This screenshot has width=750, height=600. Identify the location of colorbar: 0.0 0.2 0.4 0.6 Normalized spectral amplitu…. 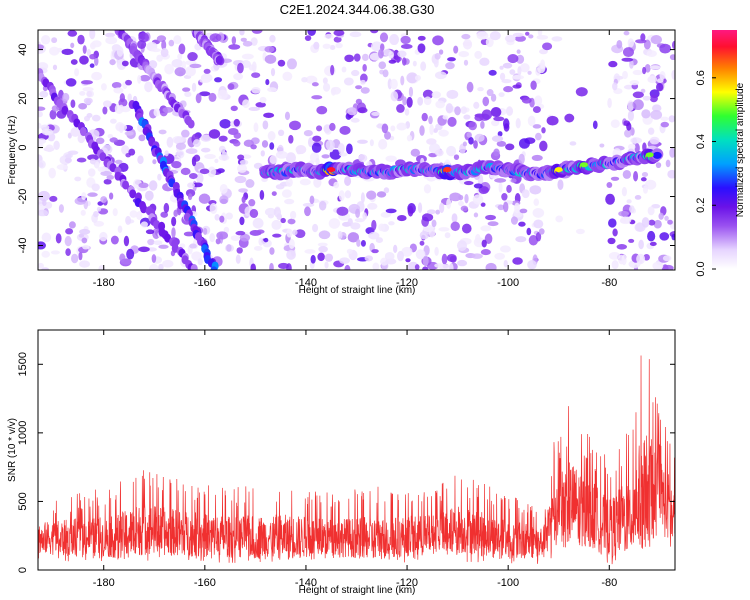
(720, 153).